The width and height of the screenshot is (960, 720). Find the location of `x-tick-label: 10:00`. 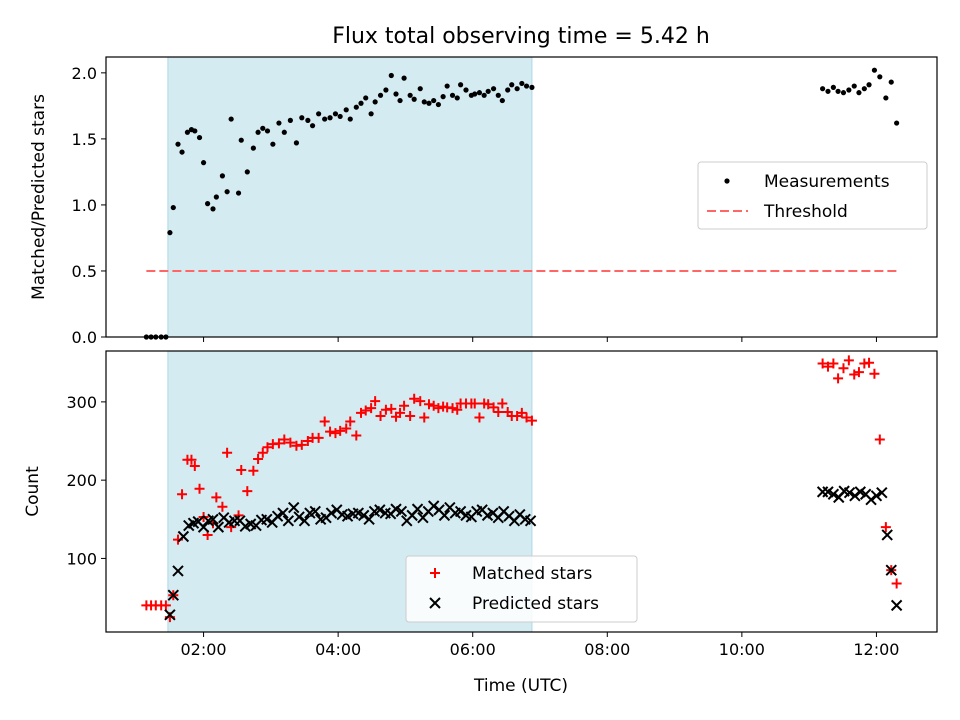

x-tick-label: 10:00 is located at coordinates (742, 649).